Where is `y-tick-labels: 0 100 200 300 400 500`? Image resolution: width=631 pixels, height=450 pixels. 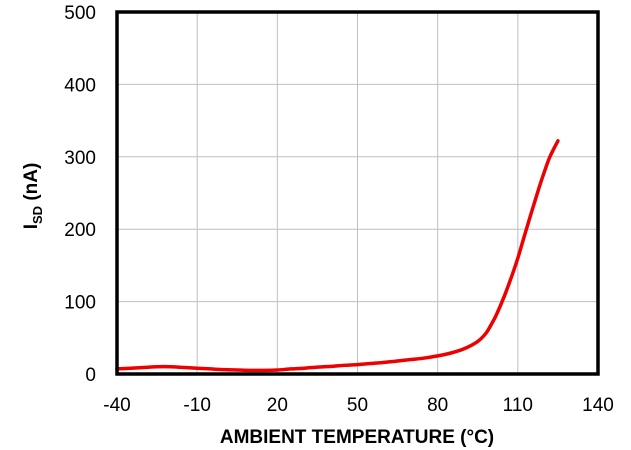 y-tick-labels: 0 100 200 300 400 500 is located at coordinates (80, 194).